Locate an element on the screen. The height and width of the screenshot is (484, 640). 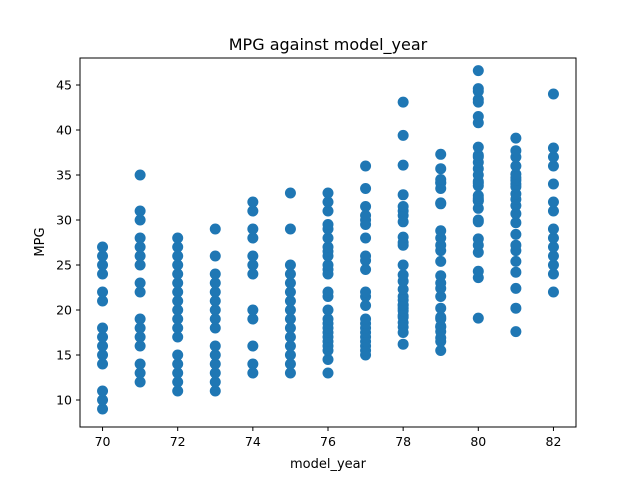
y-axis: 10 15 20 25 30 35 40 45 is located at coordinates (68, 243).